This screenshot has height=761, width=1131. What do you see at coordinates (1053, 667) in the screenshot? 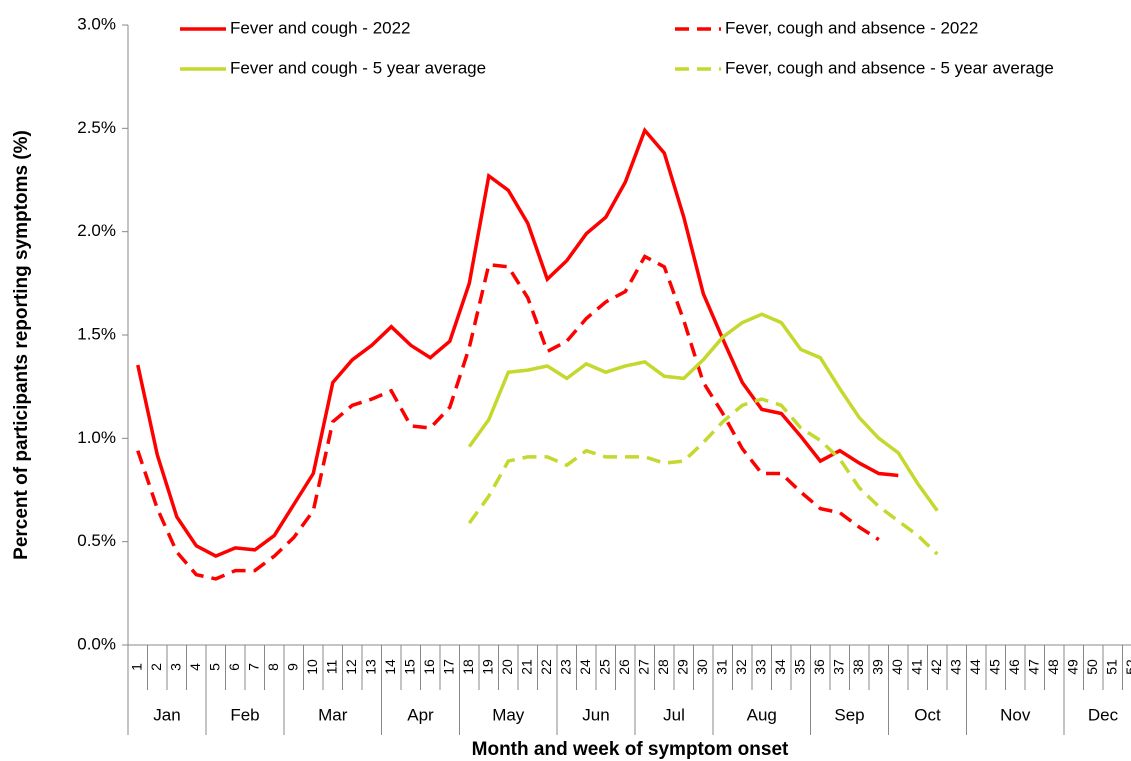
I see `x-tick-label: 48` at bounding box center [1053, 667].